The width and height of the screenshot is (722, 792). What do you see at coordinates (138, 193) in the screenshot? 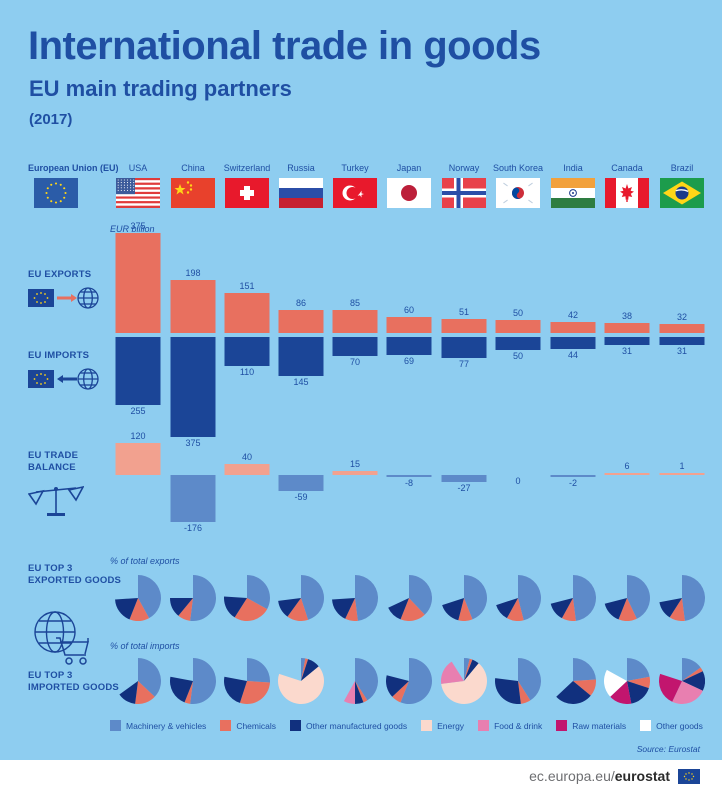
I see `flag-usa-icon` at bounding box center [138, 193].